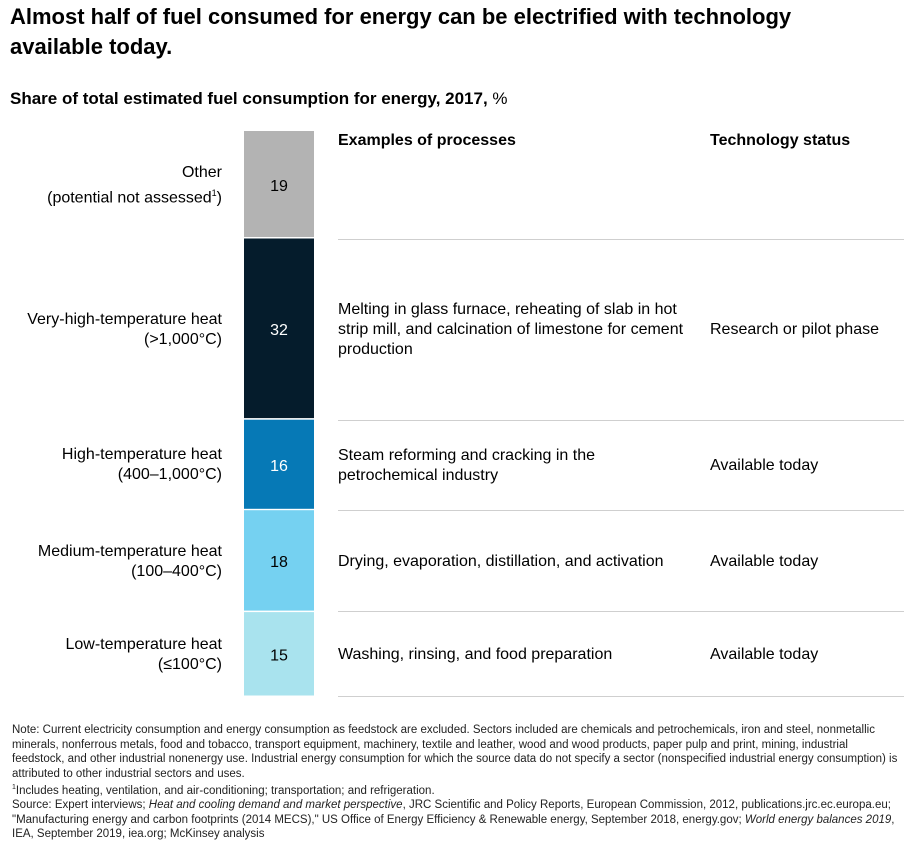 The width and height of the screenshot is (908, 848). Describe the element at coordinates (129, 551) in the screenshot. I see `row-label-main: Medium-temperature heat` at that location.